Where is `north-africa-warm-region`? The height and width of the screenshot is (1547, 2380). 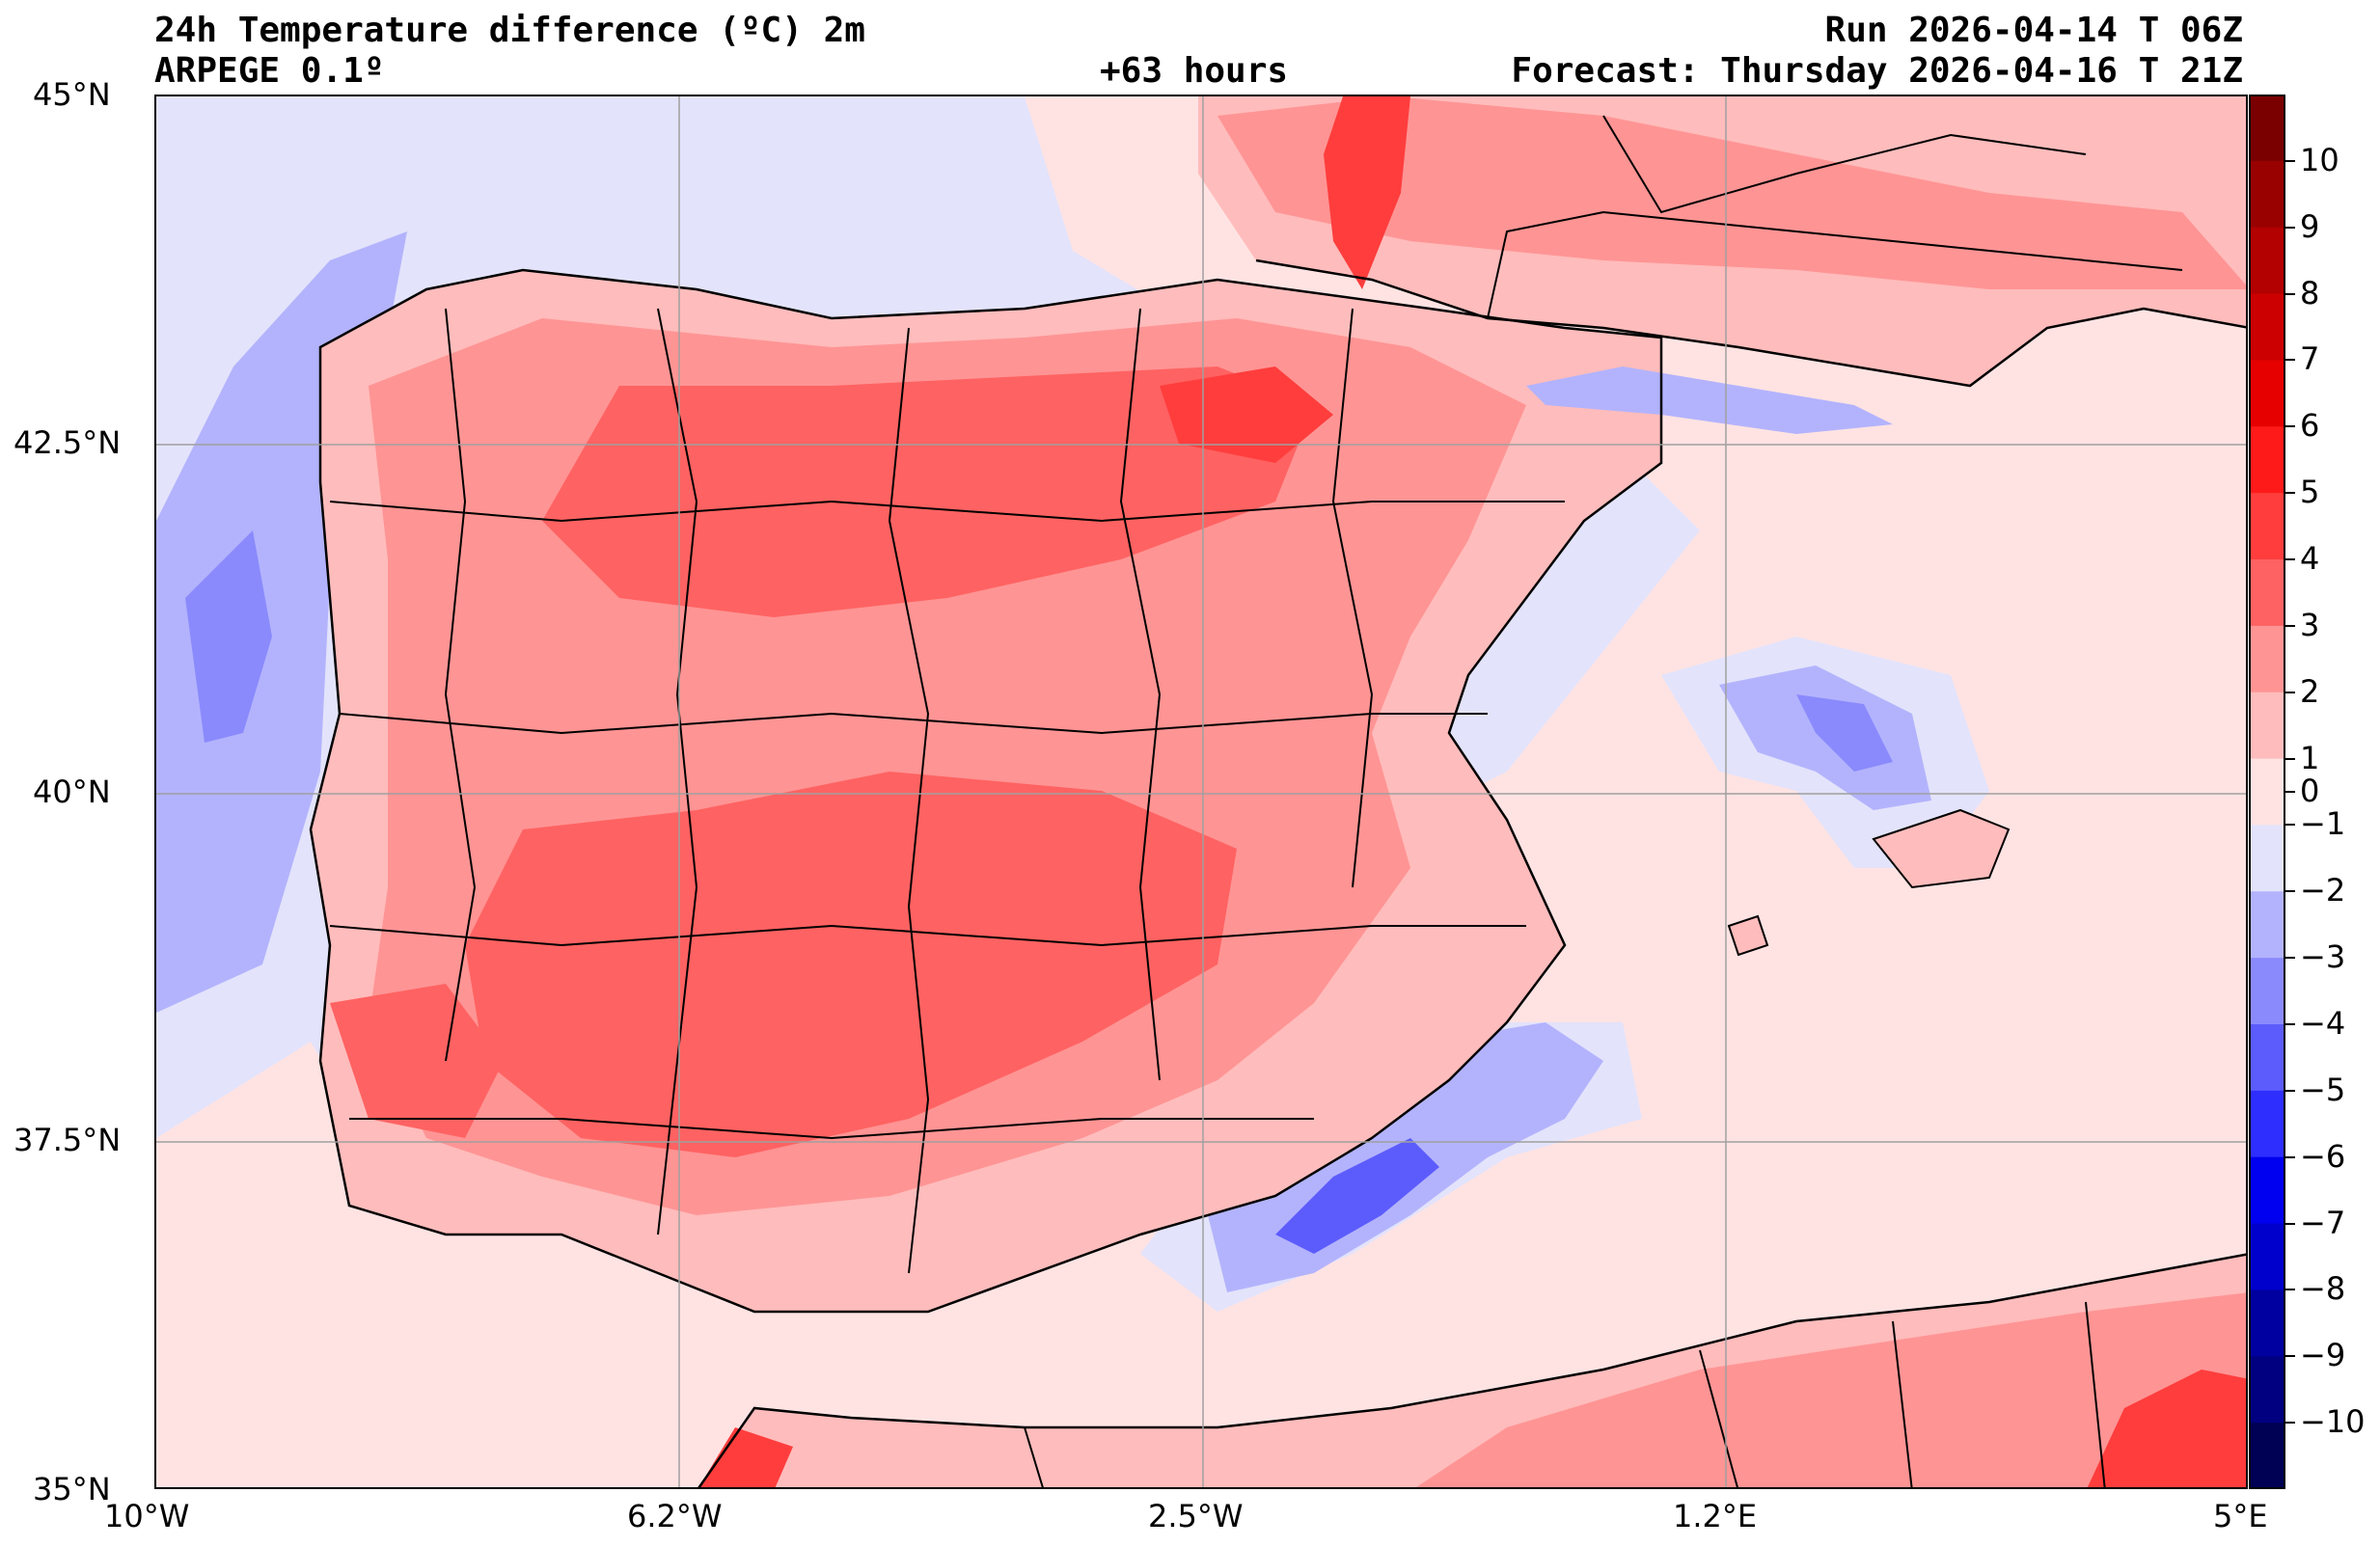
north-africa-warm-region is located at coordinates (1831, 1389).